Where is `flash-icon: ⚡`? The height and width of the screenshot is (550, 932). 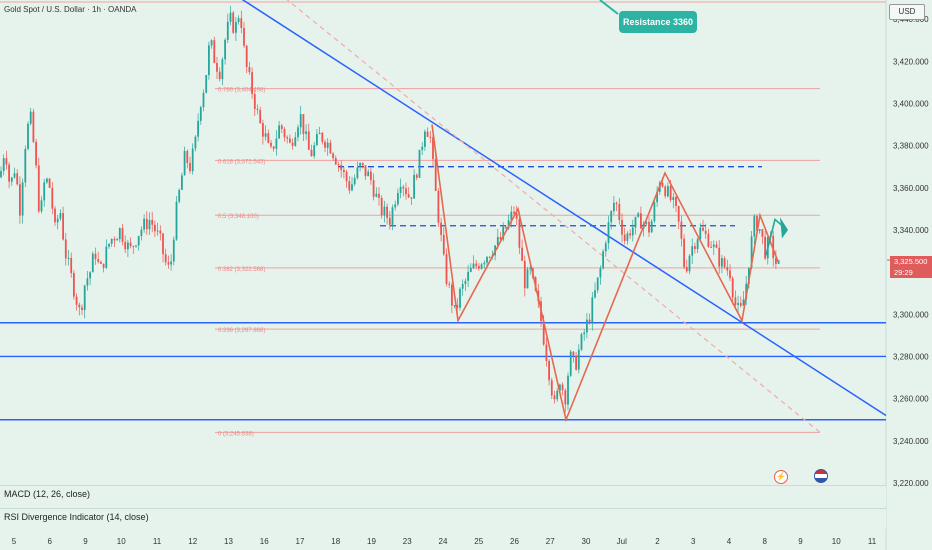 flash-icon: ⚡ is located at coordinates (781, 477).